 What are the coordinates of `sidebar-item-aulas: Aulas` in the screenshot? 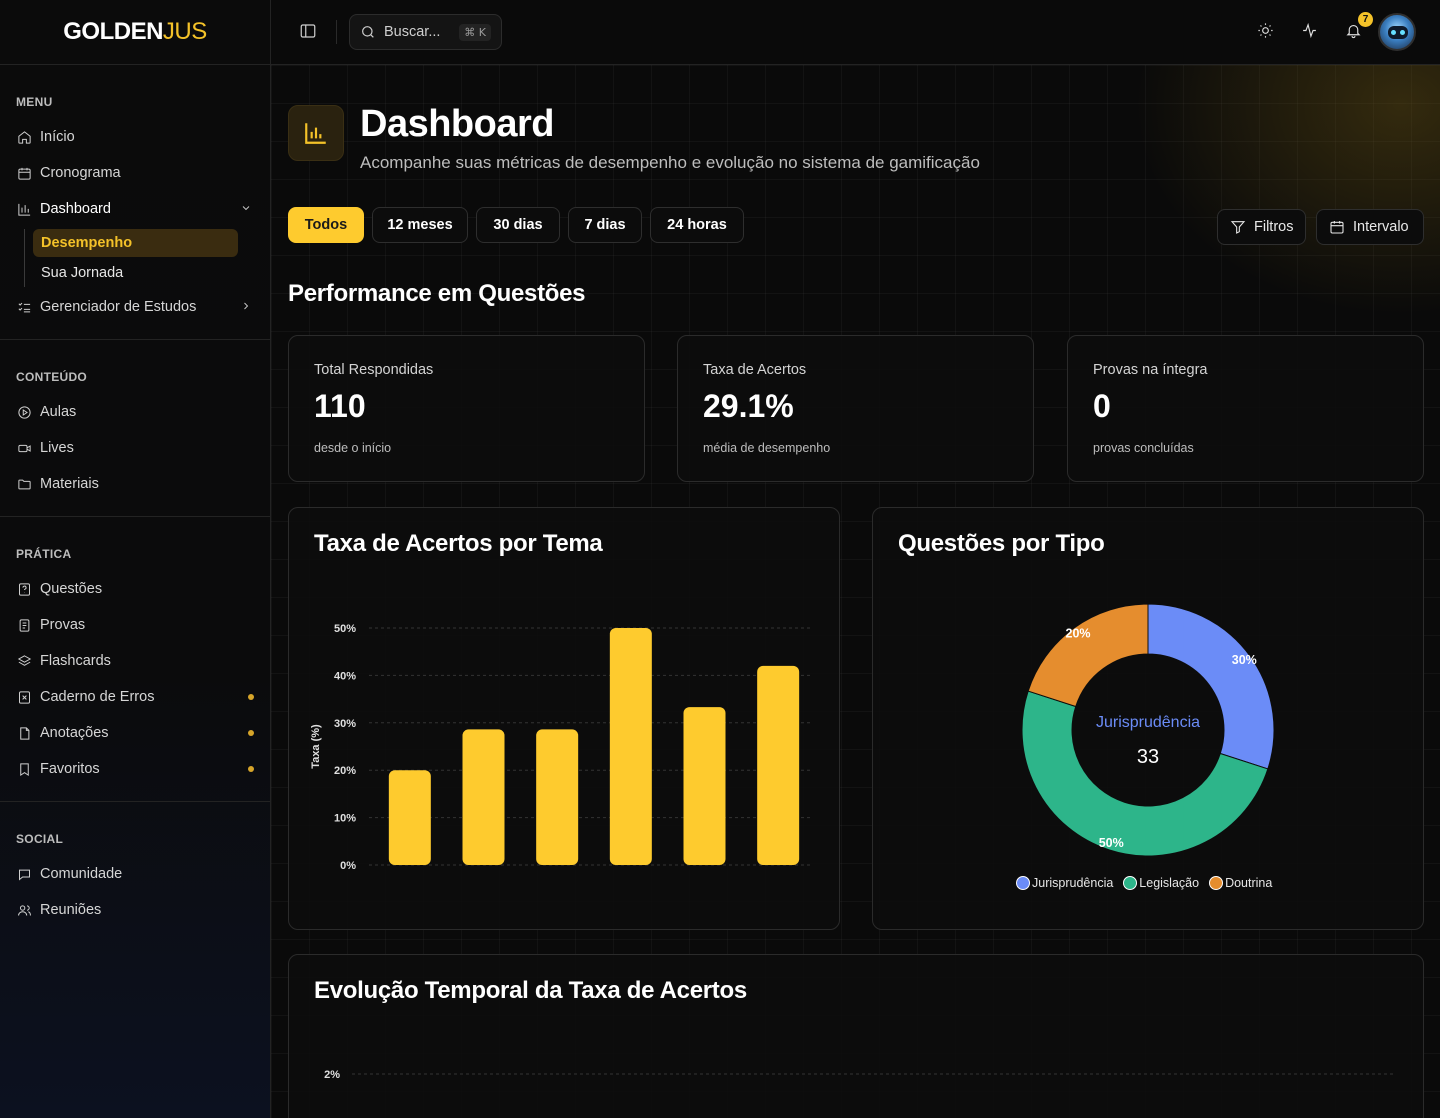 It's located at (135, 412).